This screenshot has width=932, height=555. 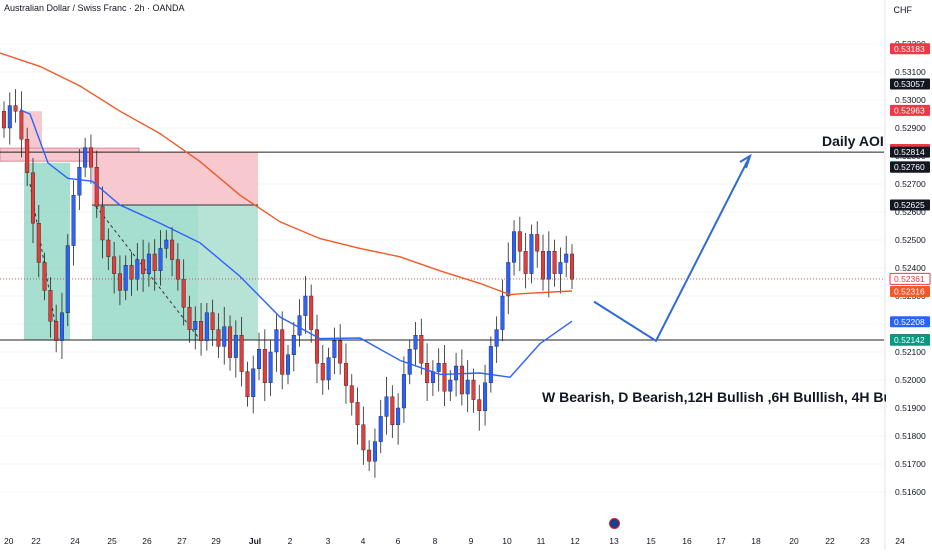 What do you see at coordinates (182, 541) in the screenshot?
I see `x-tick-label: 27` at bounding box center [182, 541].